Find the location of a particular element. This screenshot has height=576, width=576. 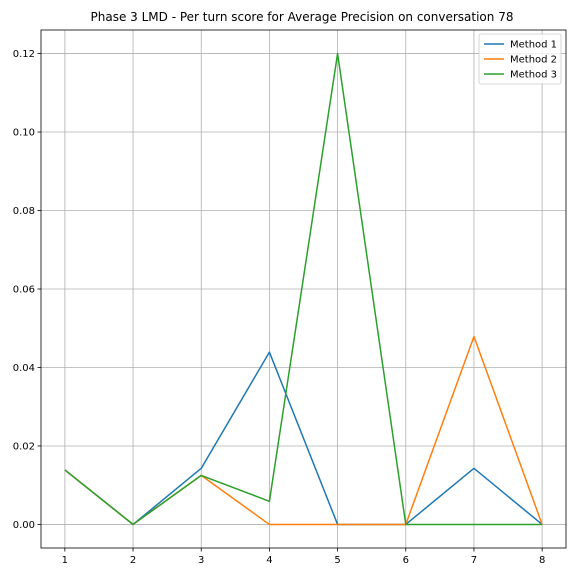

x-tick-label: 3 is located at coordinates (201, 560).